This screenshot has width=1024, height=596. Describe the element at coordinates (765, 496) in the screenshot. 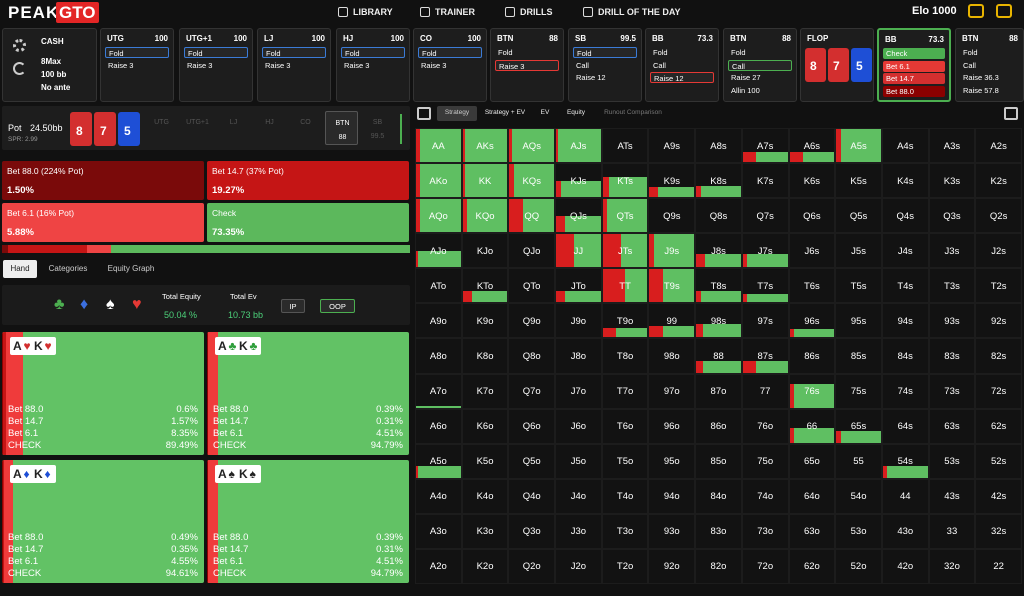

I see `hand-cell: 74o` at that location.